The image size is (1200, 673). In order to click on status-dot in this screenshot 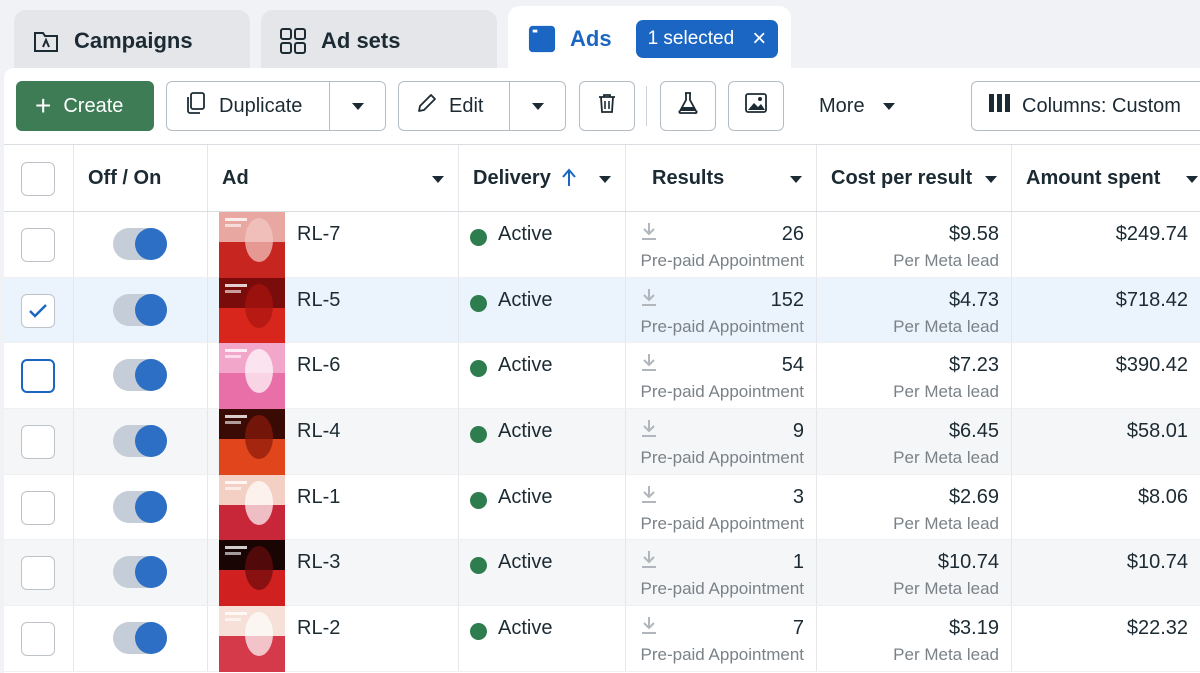, I will do `click(478, 369)`.